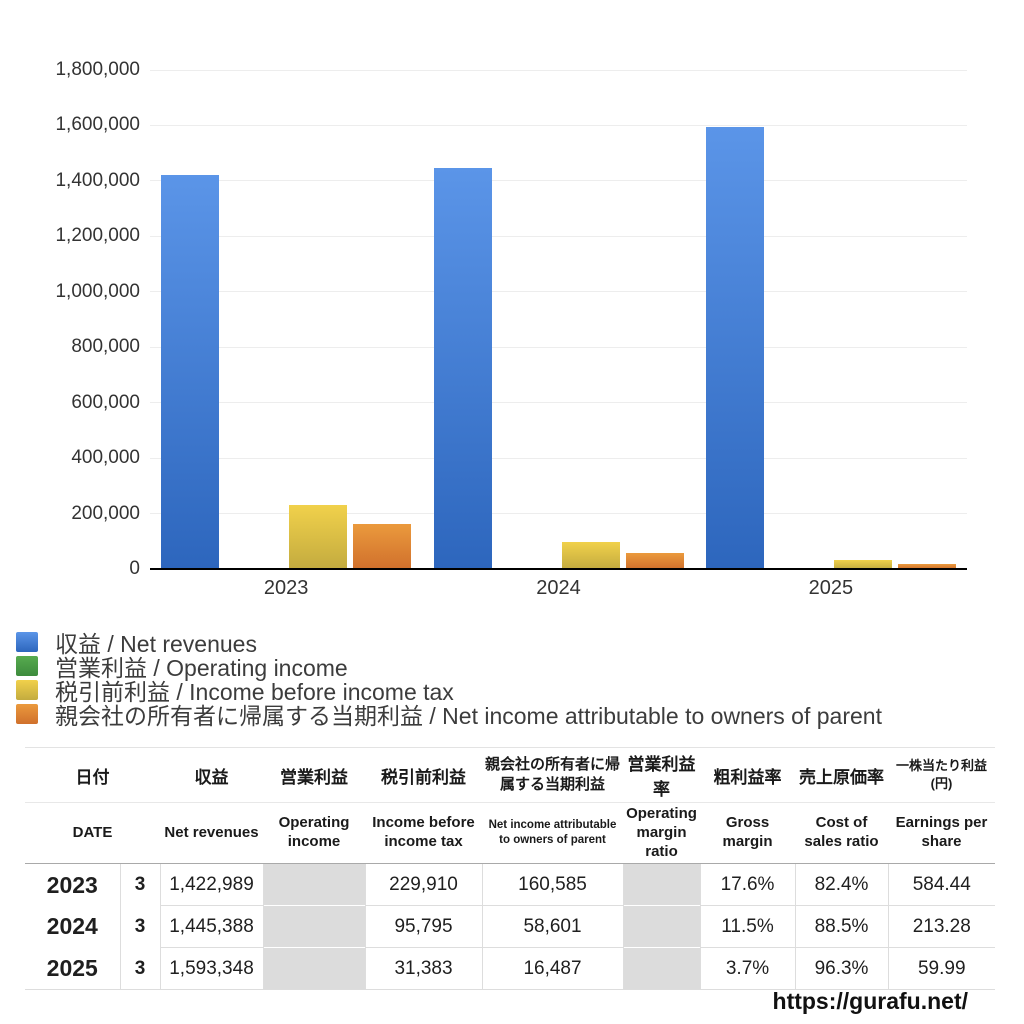 The width and height of the screenshot is (1024, 1024). What do you see at coordinates (590, 555) in the screenshot?
I see `bar-income-before-income-tax-2024` at bounding box center [590, 555].